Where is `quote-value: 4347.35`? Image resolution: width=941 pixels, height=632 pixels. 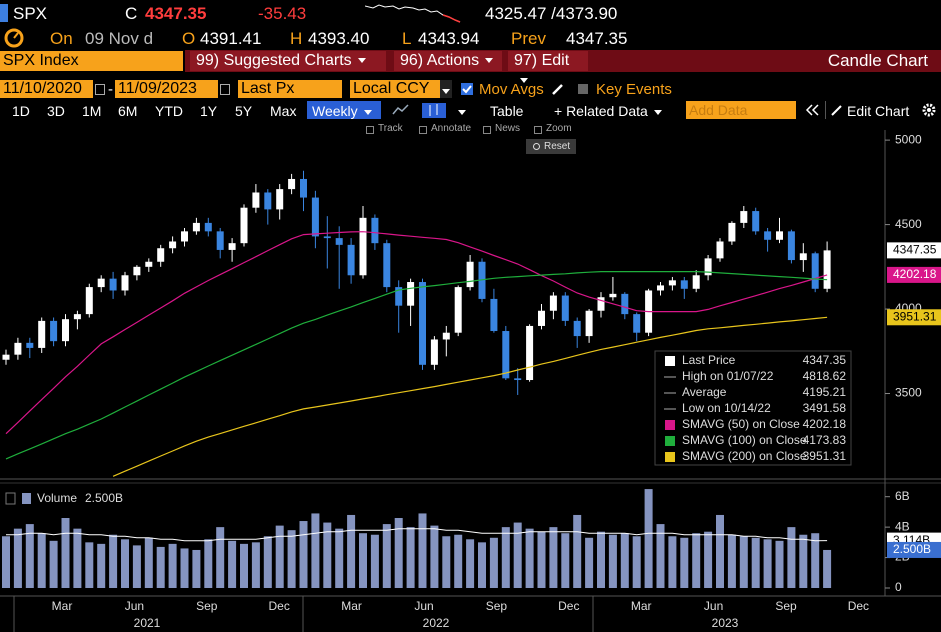 quote-value: 4347.35 is located at coordinates (597, 38).